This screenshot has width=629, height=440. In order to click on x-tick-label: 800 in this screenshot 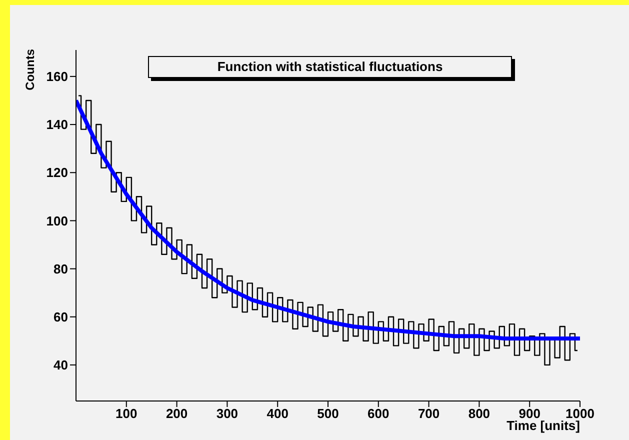, I will do `click(479, 414)`.